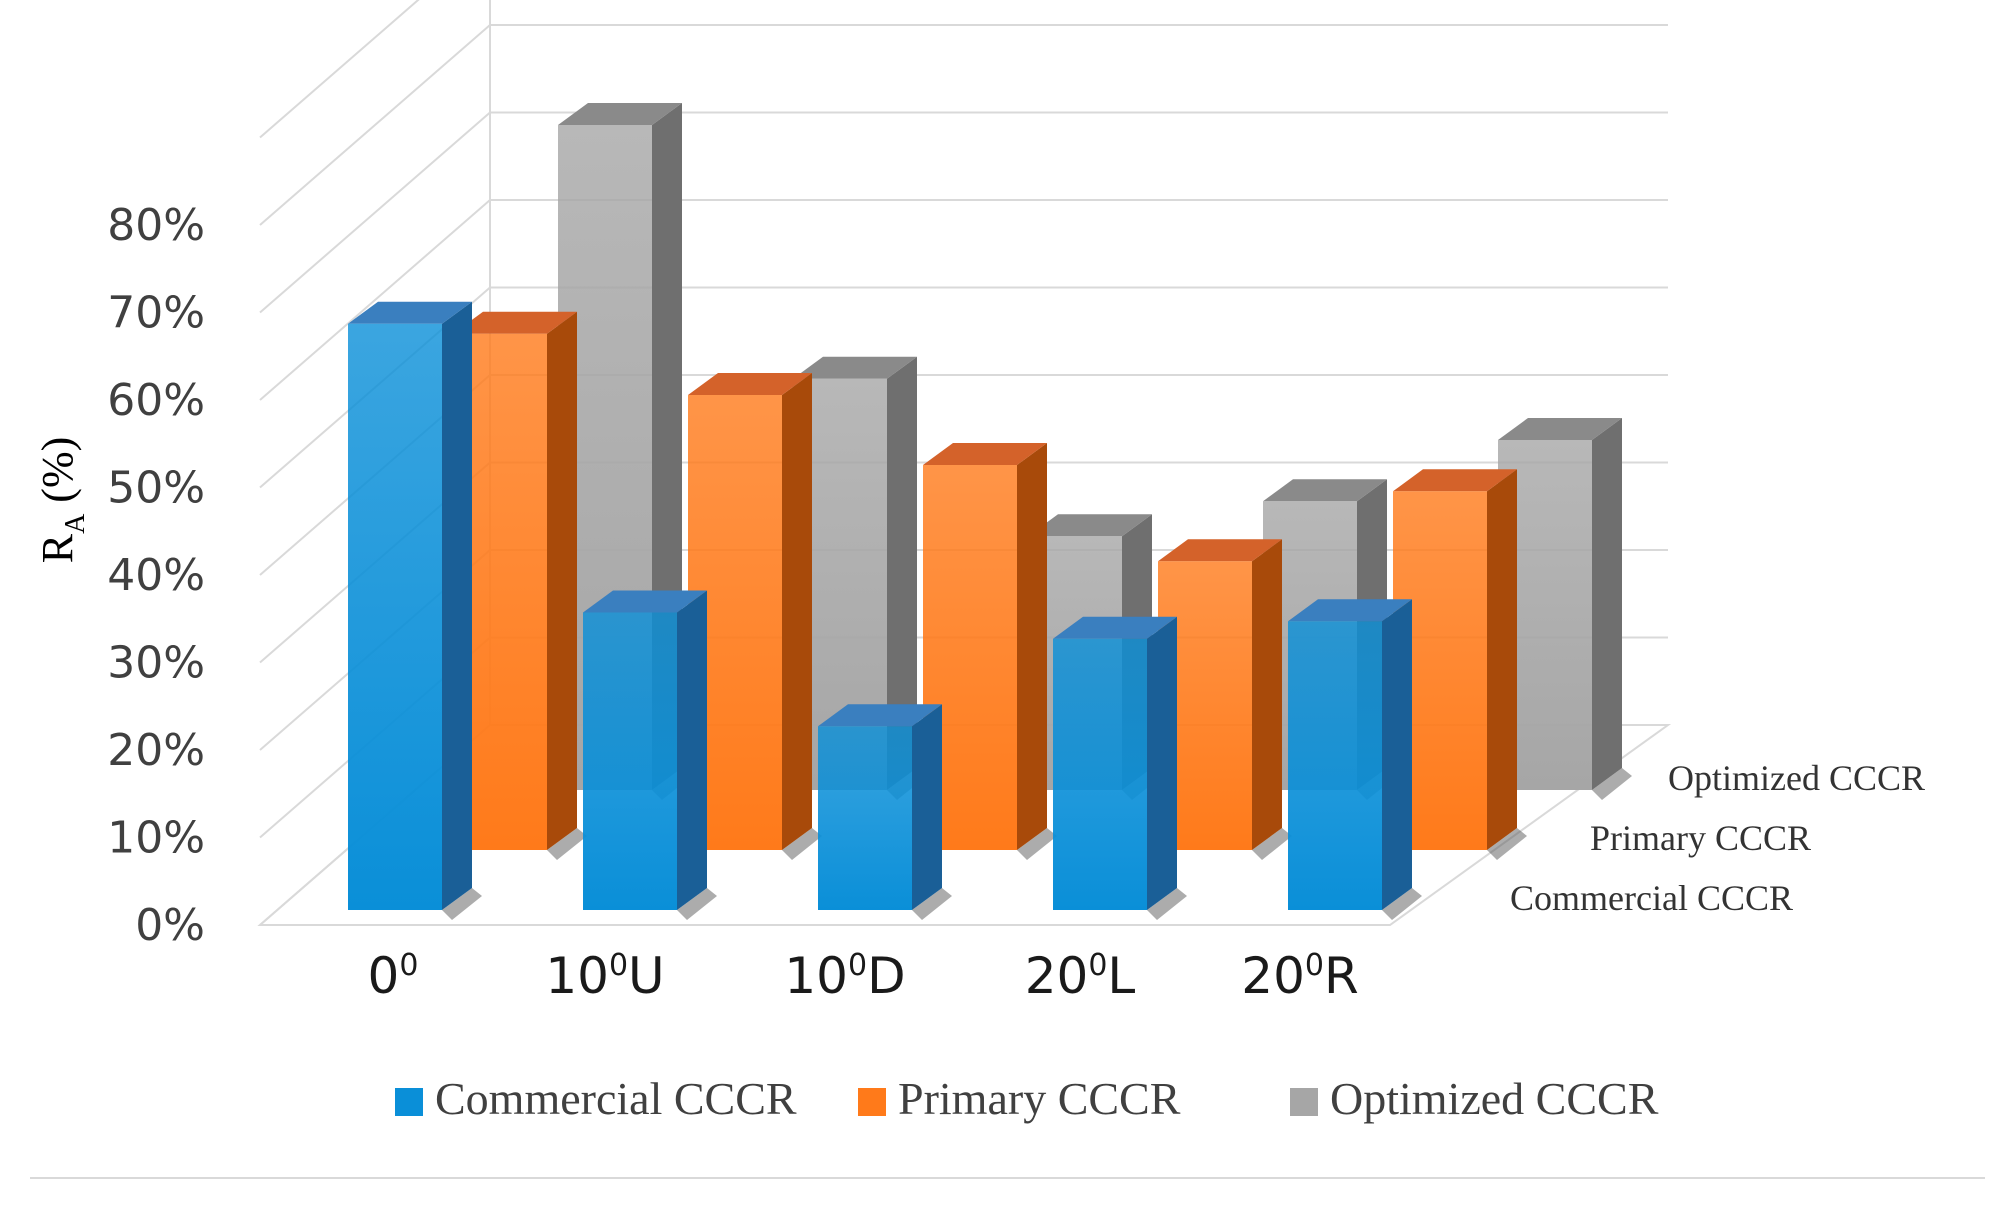 This screenshot has height=1209, width=2008. What do you see at coordinates (393, 976) in the screenshot?
I see `x-tick-label: 00` at bounding box center [393, 976].